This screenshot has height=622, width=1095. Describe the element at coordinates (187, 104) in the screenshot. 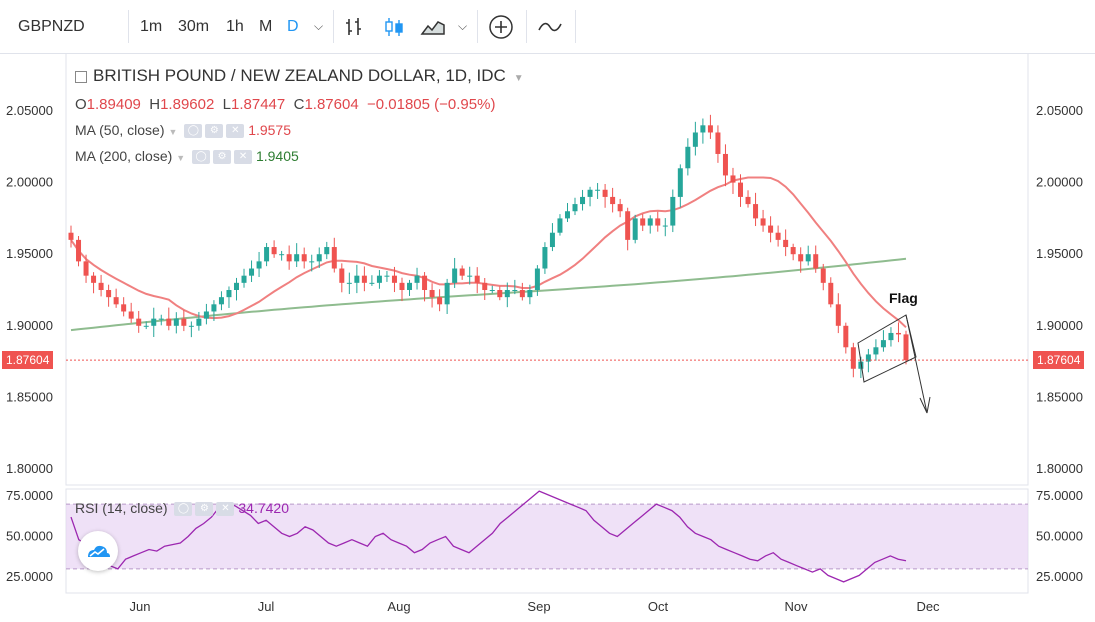

I see `high-value: 1.89602` at that location.